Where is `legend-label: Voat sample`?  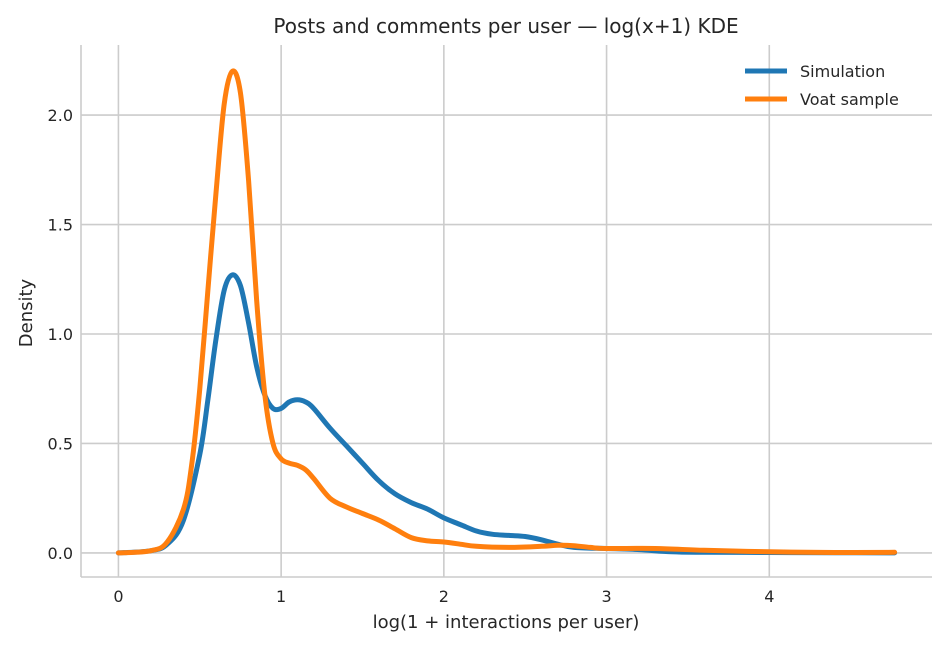
legend-label: Voat sample is located at coordinates (849, 99).